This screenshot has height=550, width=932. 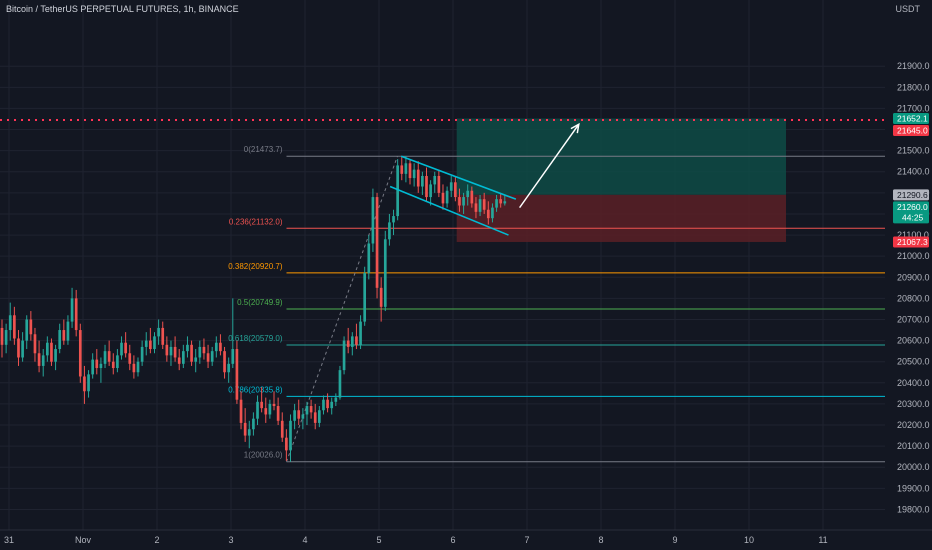 What do you see at coordinates (549, 165) in the screenshot?
I see `projection-arrow` at bounding box center [549, 165].